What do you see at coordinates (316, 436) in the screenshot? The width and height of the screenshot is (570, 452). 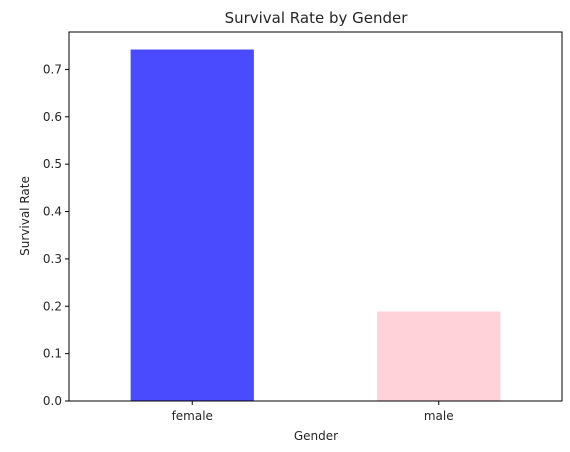 I see `x-axis-label: Gender` at bounding box center [316, 436].